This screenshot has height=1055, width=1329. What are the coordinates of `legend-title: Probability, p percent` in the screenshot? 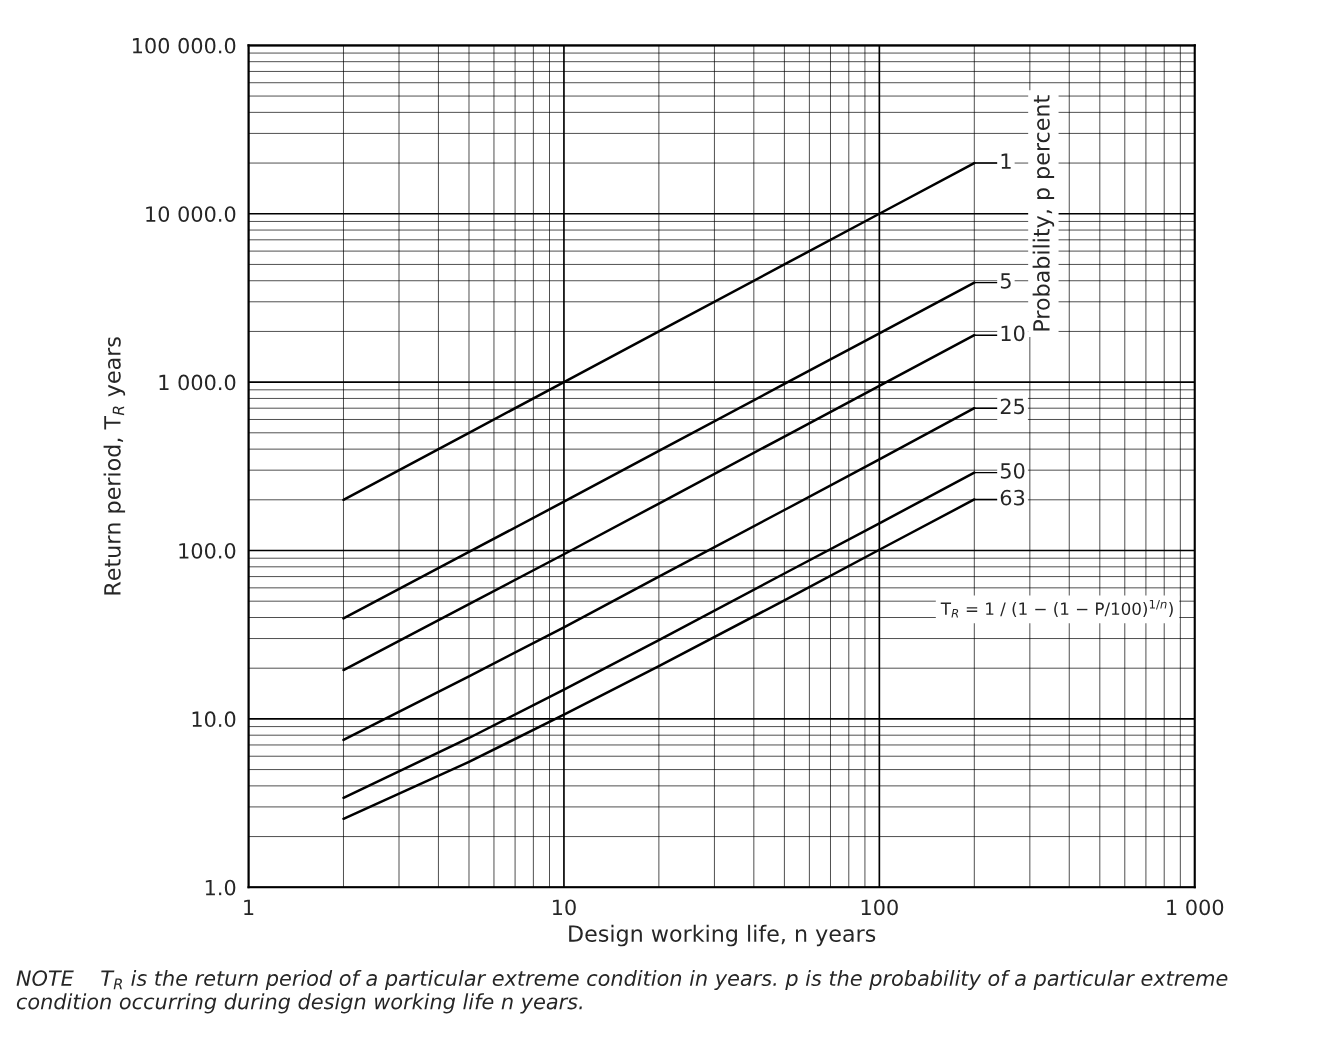 It's located at (1043, 213).